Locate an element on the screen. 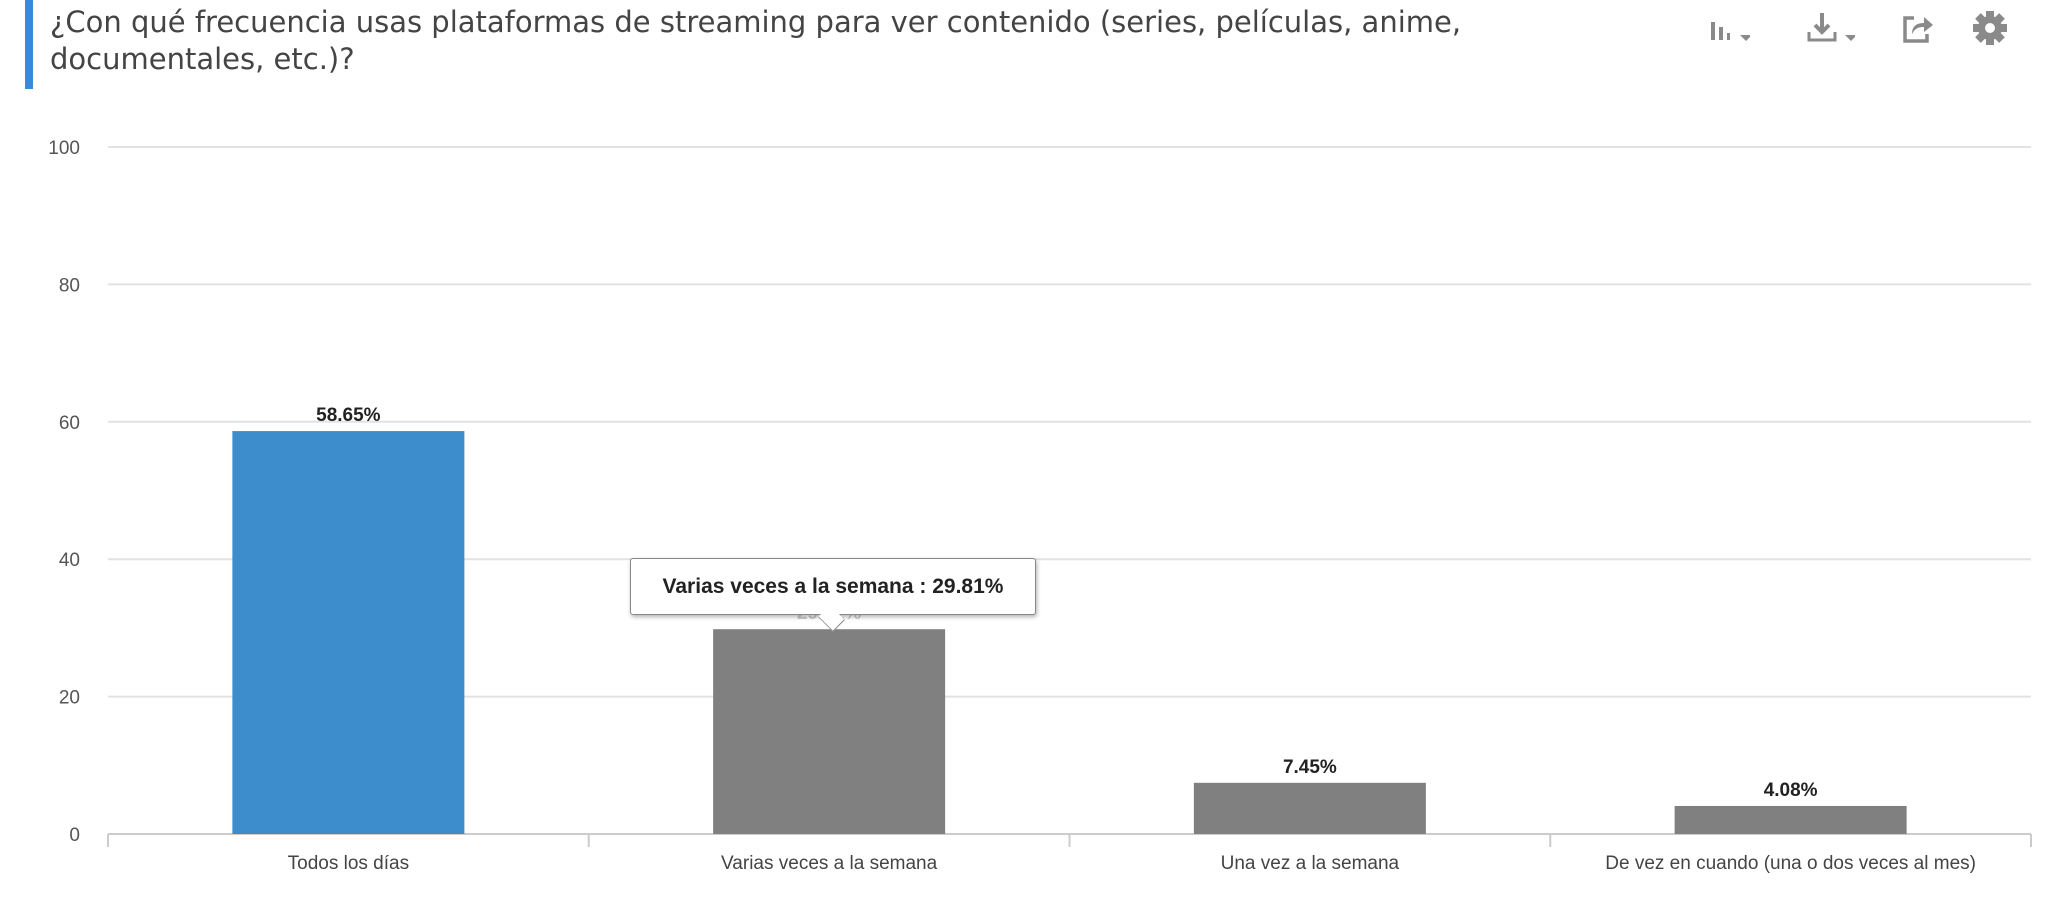 This screenshot has height=916, width=2048. y-tick-label: 100 is located at coordinates (64, 148).